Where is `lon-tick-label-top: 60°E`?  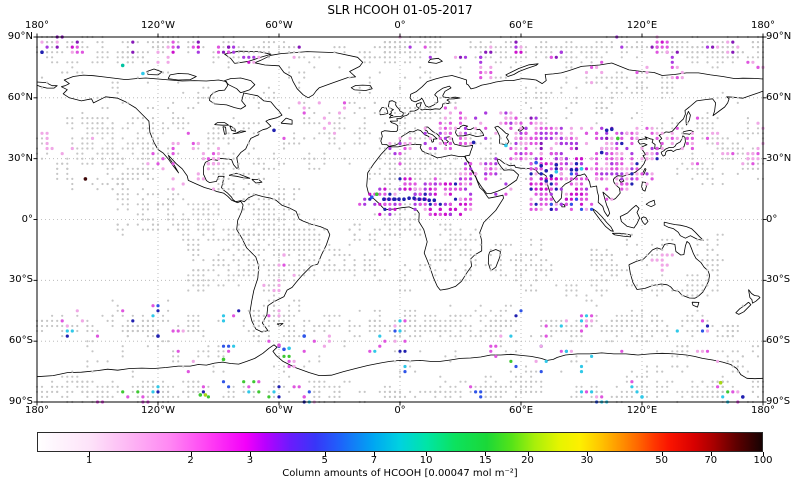
lon-tick-label-top: 60°E is located at coordinates (521, 25).